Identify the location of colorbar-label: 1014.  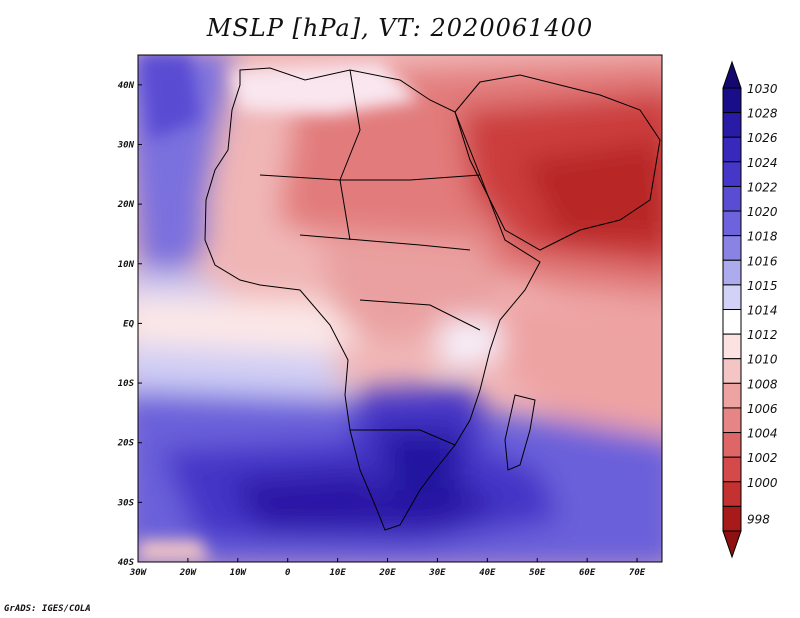
(762, 311).